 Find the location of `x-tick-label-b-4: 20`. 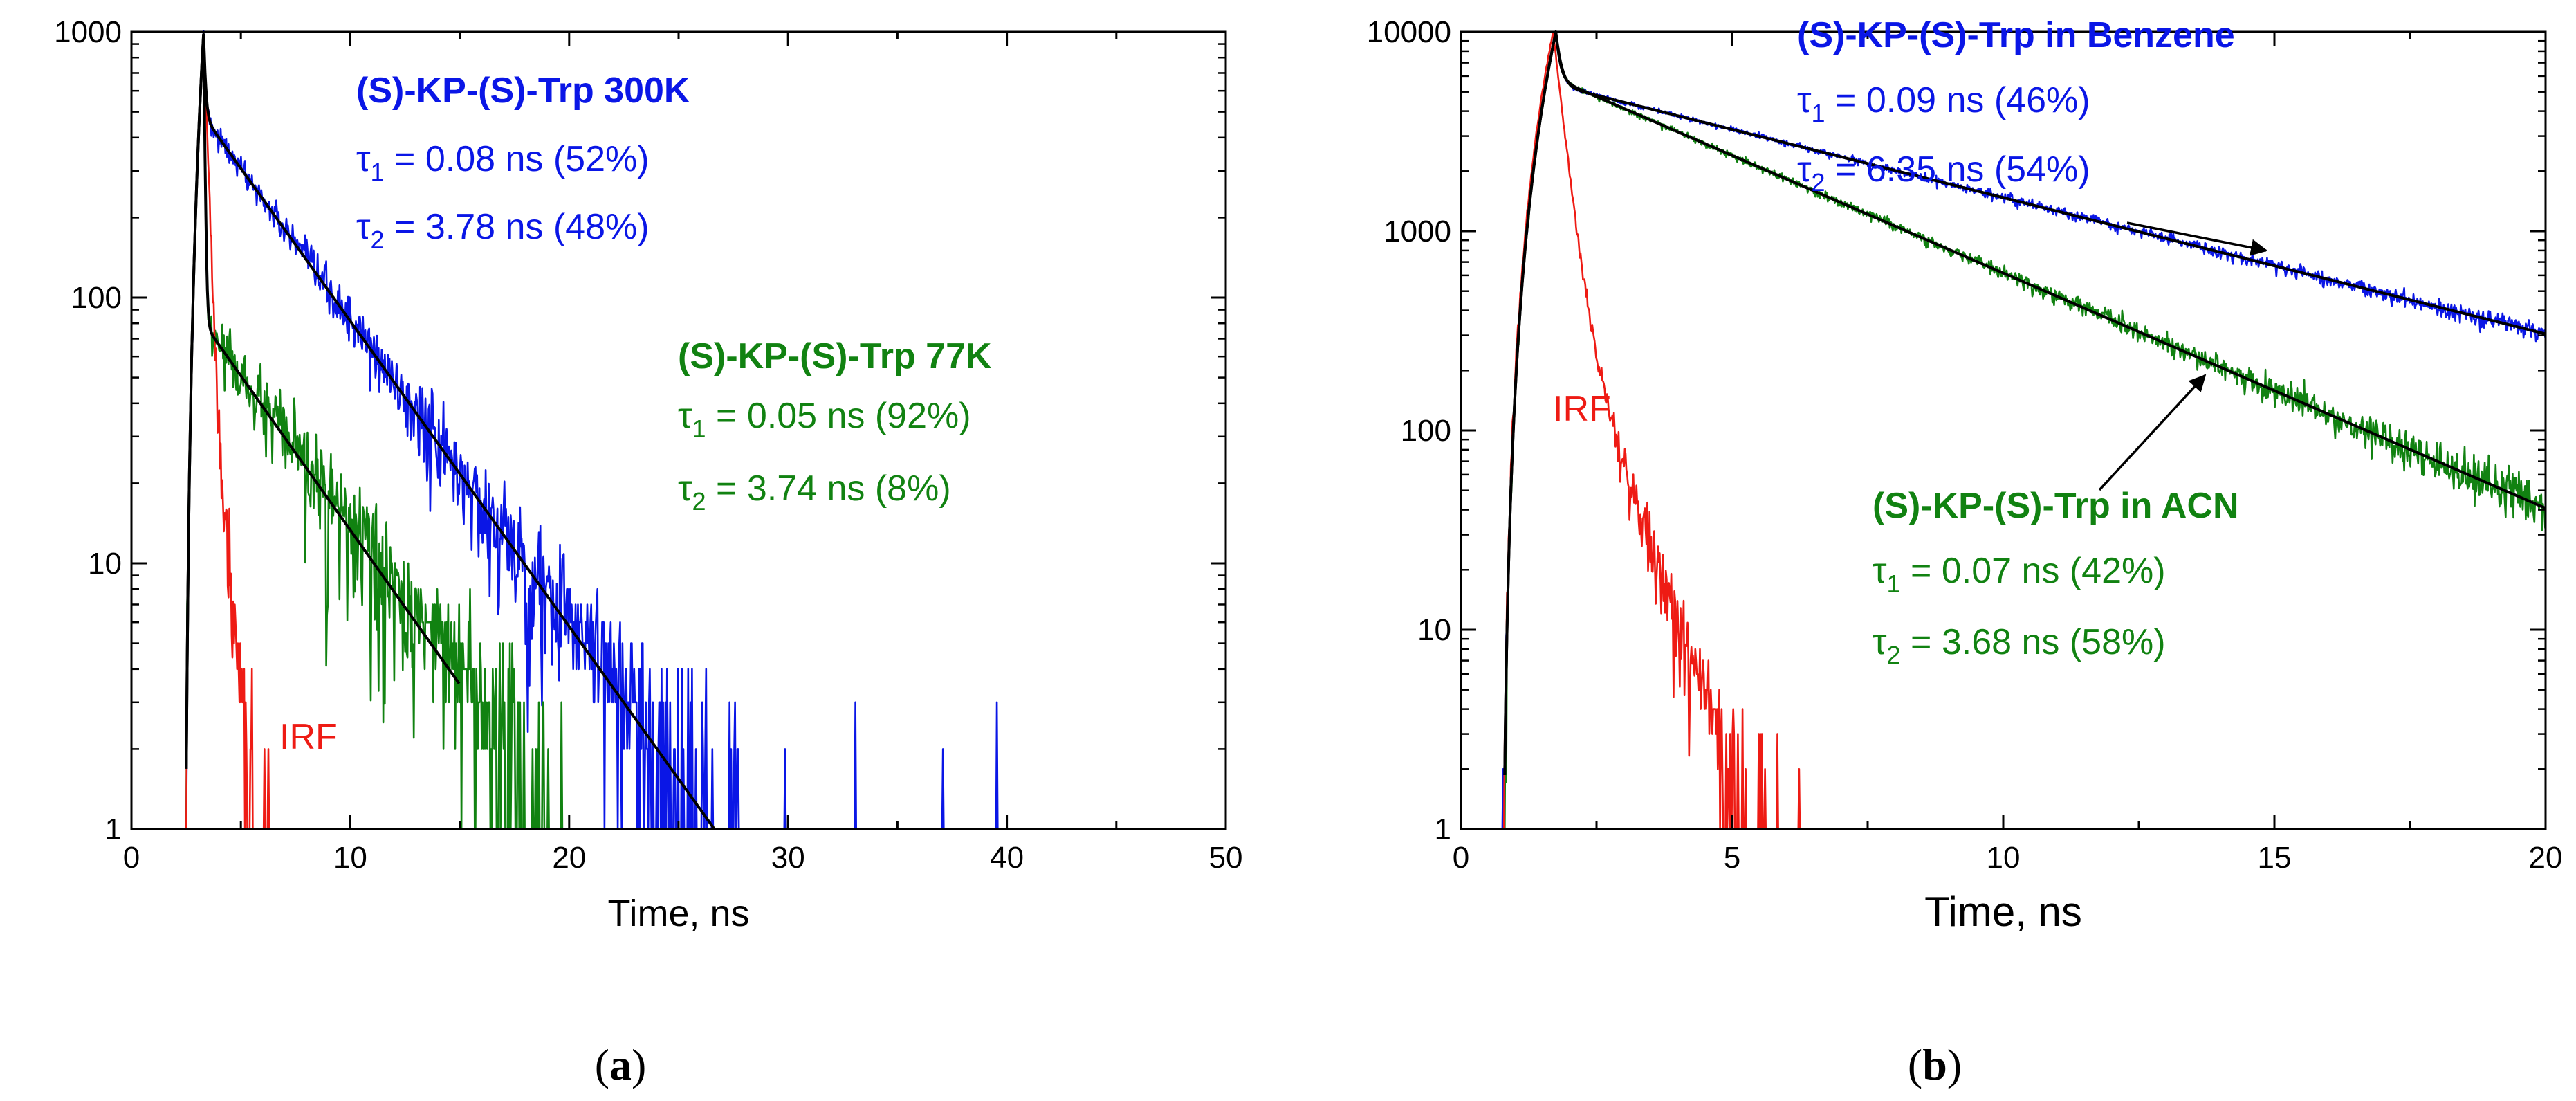

x-tick-label-b-4: 20 is located at coordinates (2546, 858).